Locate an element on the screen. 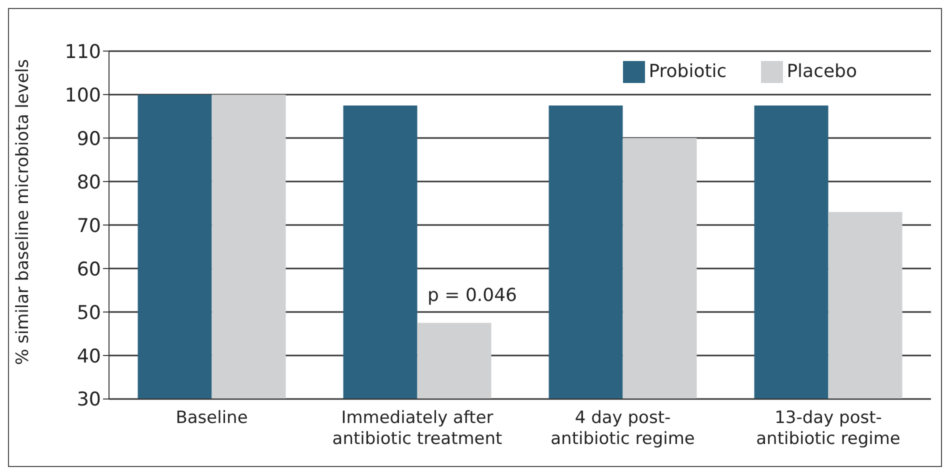 This screenshot has height=475, width=950. y-tick-label: 30 is located at coordinates (88, 399).